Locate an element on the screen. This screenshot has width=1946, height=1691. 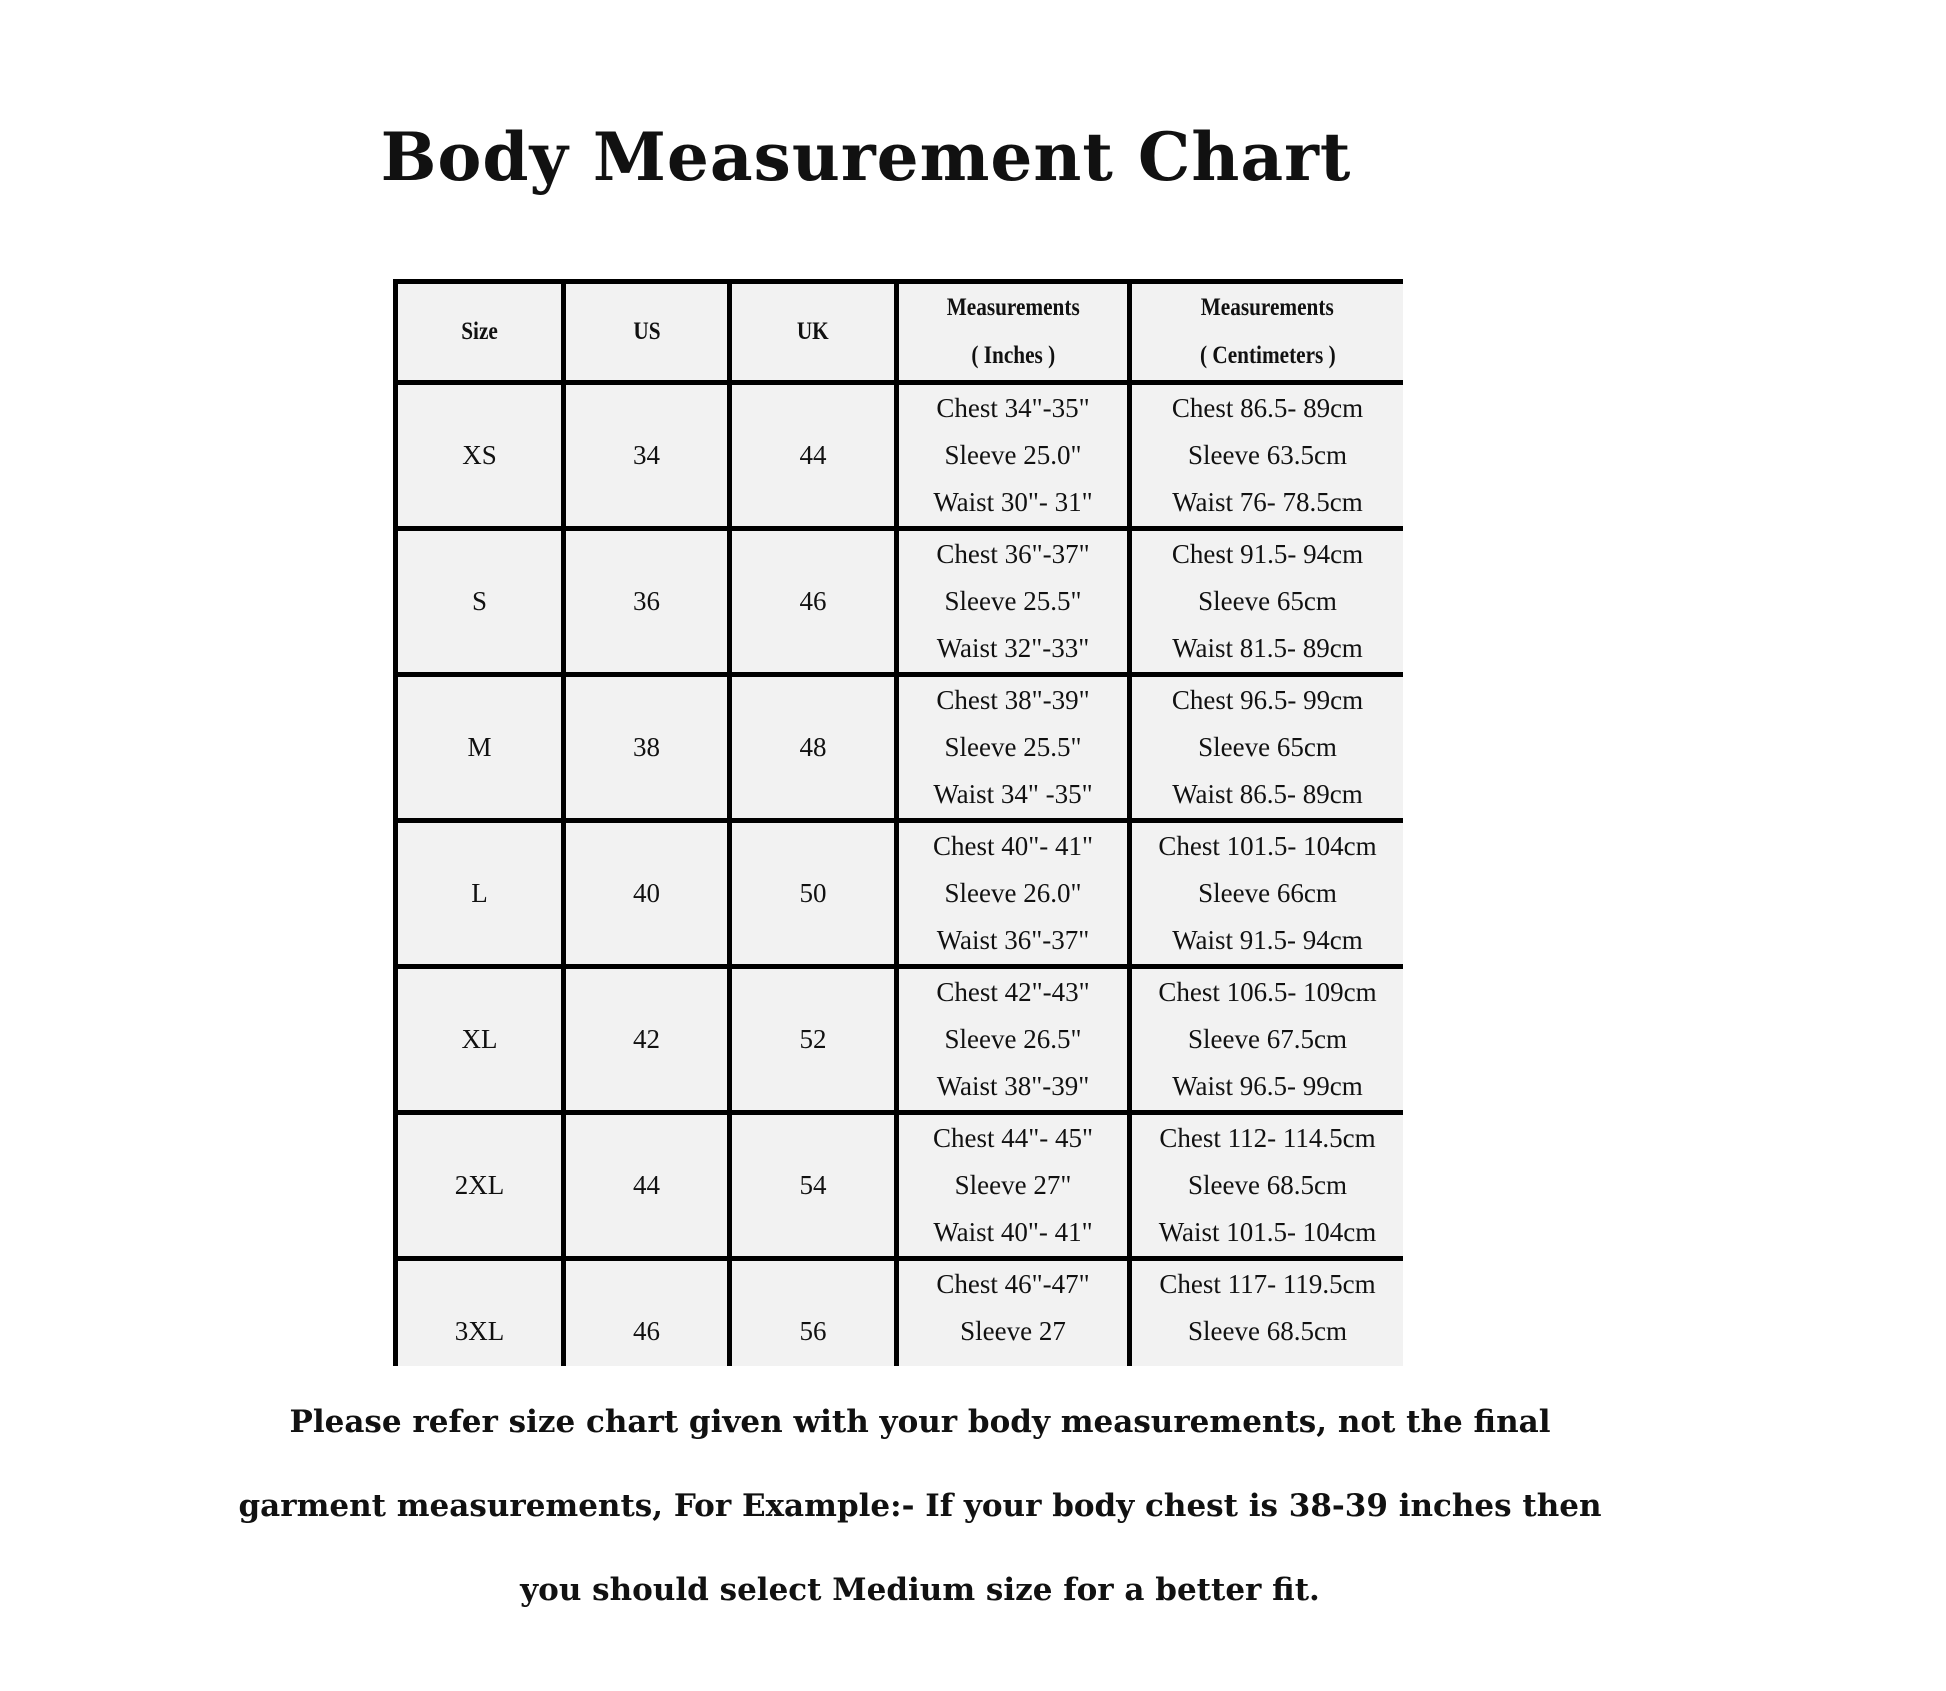
measurement-line: Waist 34" -35" is located at coordinates (1013, 794).